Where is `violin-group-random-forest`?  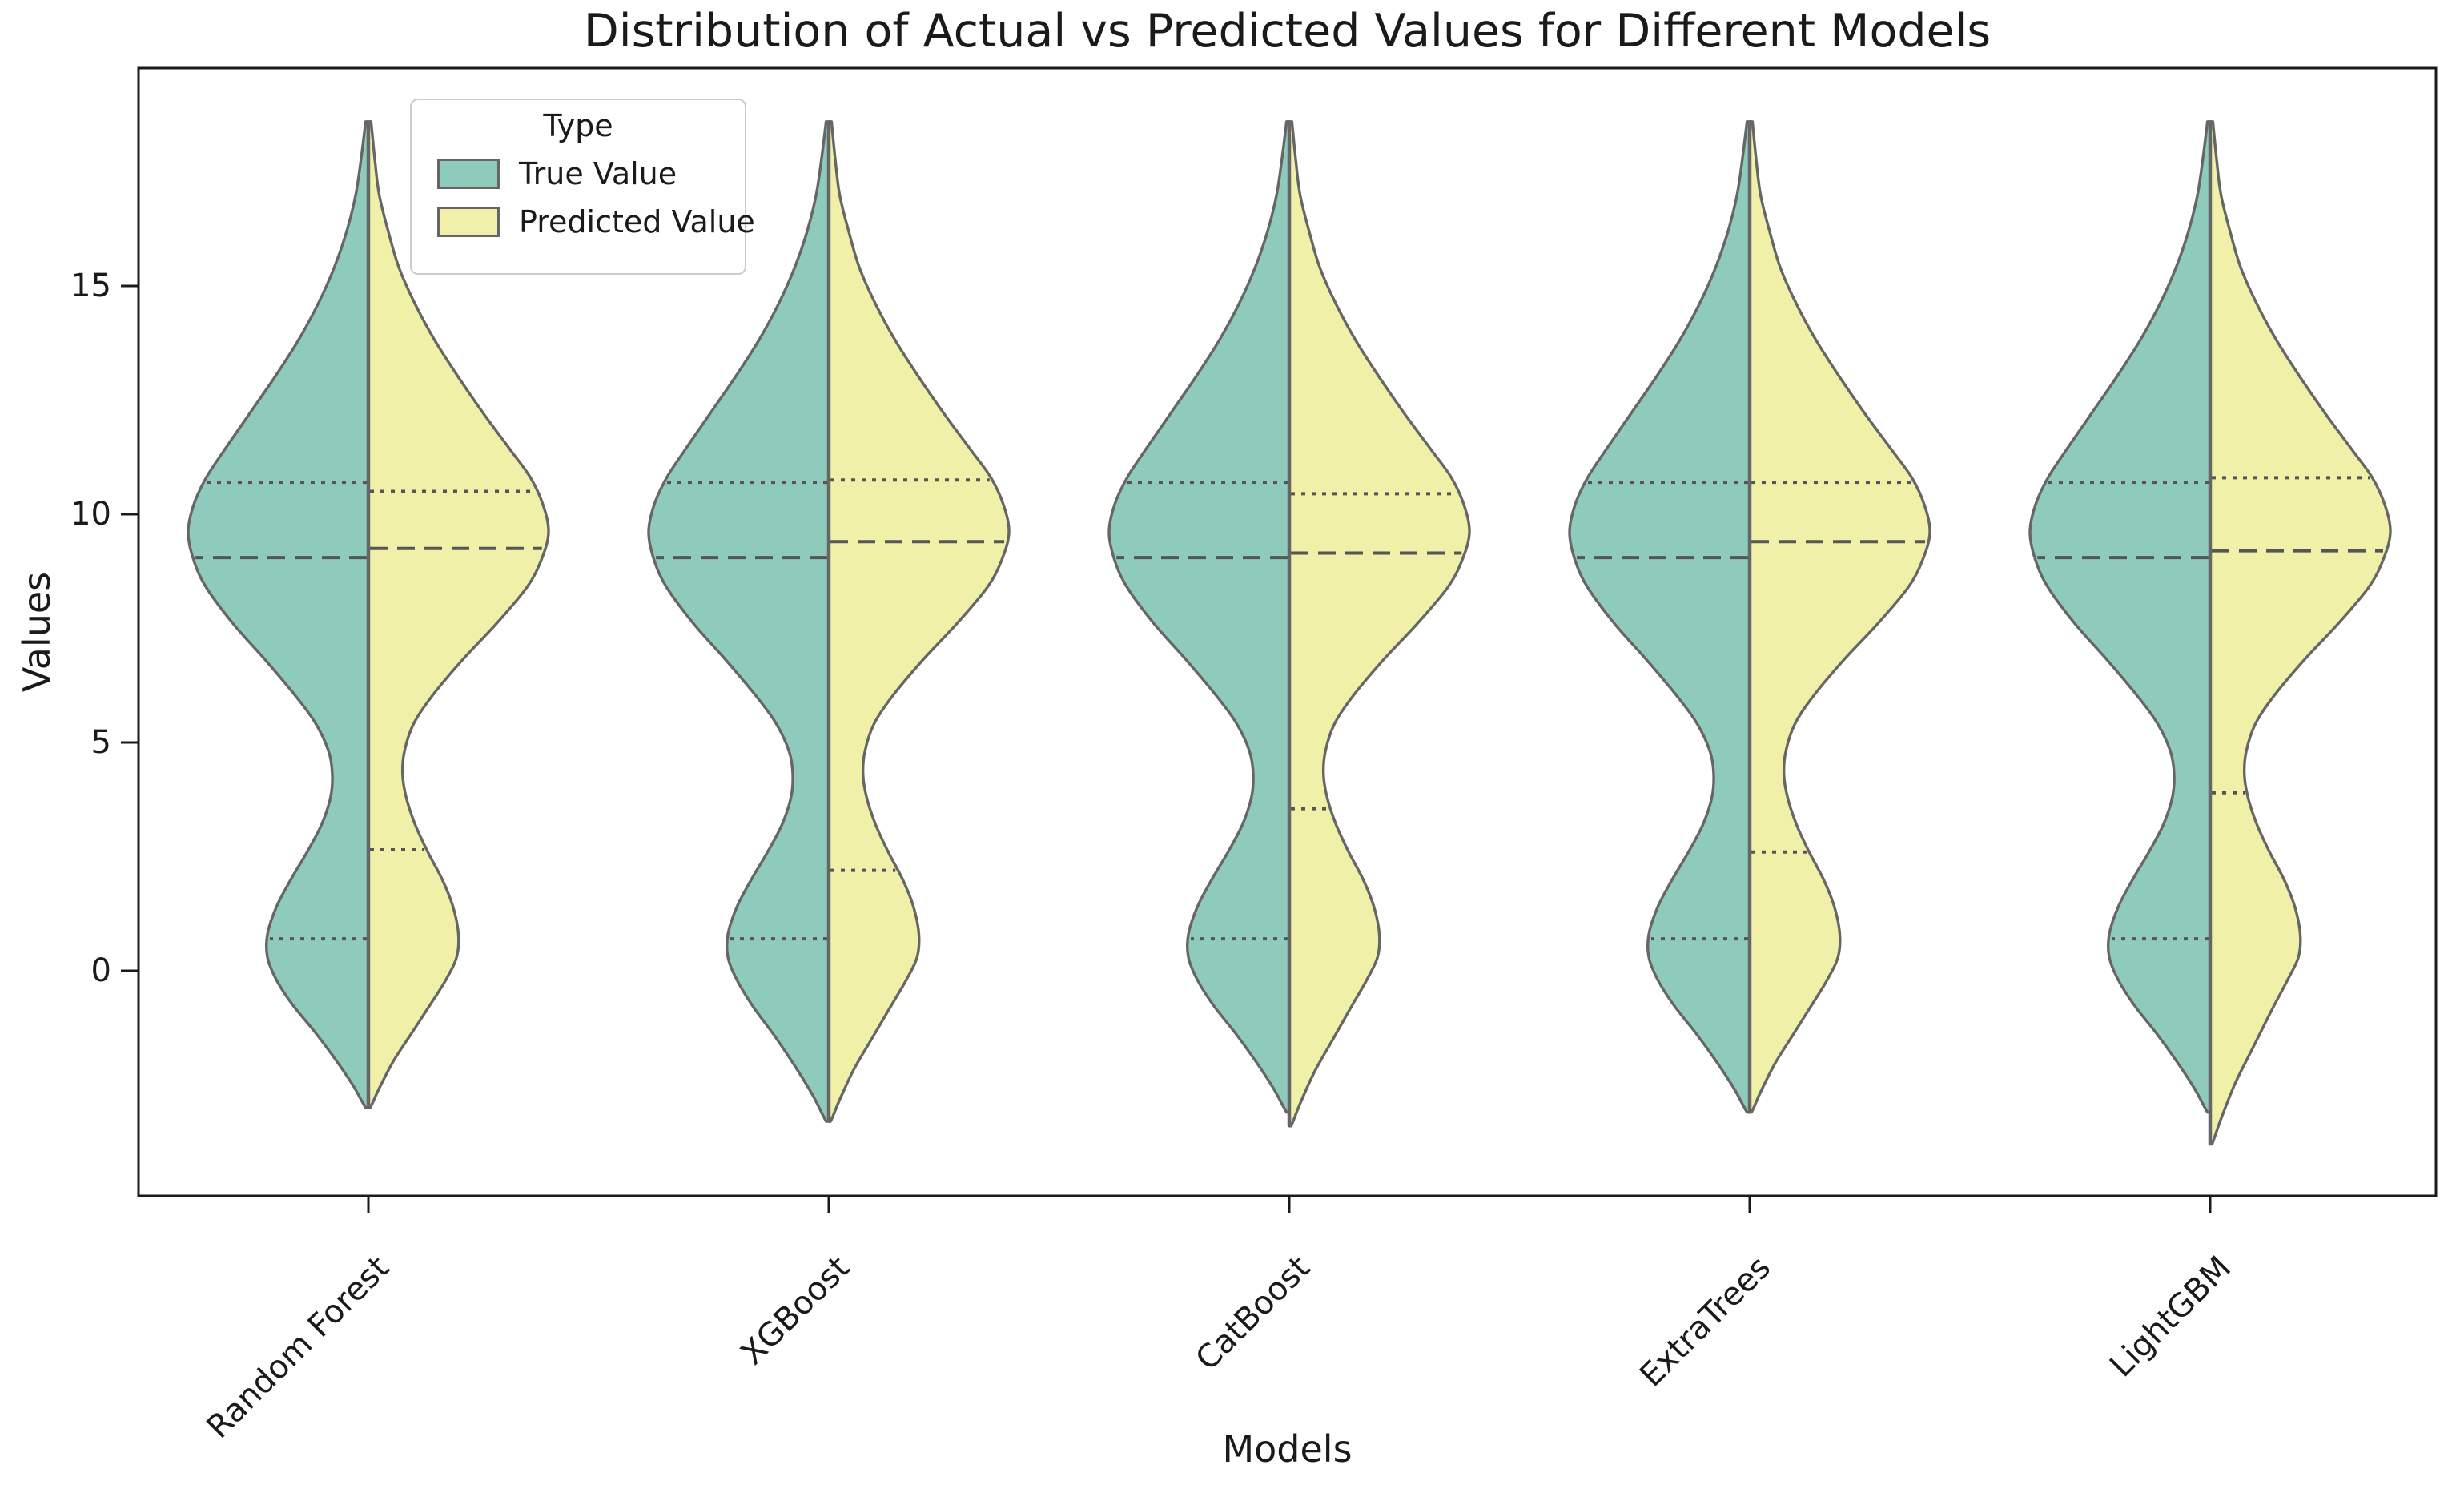
violin-group-random-forest is located at coordinates (368, 615).